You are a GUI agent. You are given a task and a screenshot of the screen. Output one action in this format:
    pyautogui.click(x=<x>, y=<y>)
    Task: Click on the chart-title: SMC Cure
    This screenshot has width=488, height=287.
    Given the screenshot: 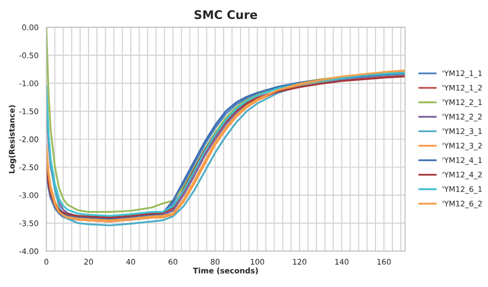 What is the action you would take?
    pyautogui.click(x=226, y=15)
    